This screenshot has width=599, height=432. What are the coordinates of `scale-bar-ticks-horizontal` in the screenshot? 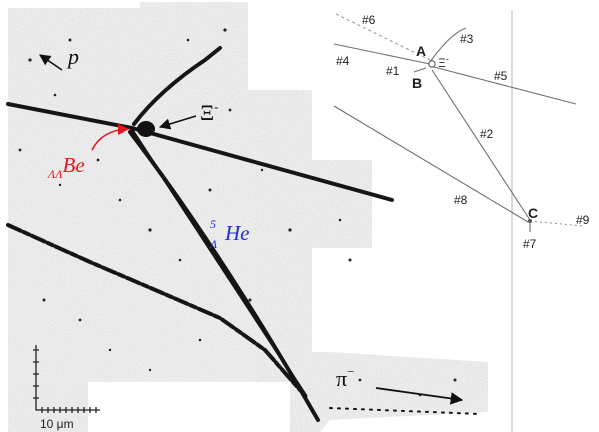 It's located at (69, 410).